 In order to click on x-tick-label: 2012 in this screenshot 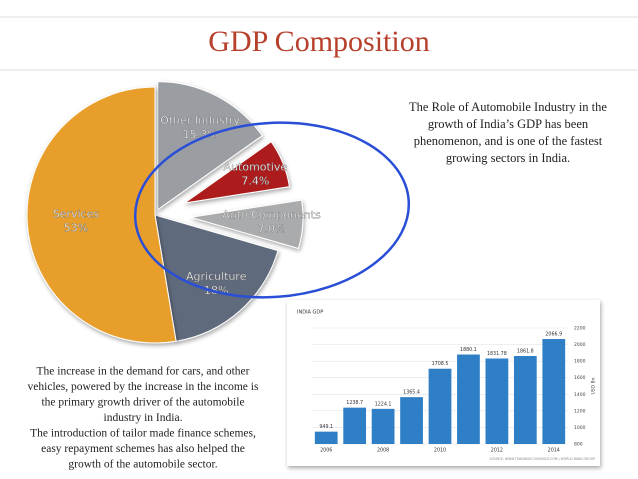, I will do `click(497, 451)`.